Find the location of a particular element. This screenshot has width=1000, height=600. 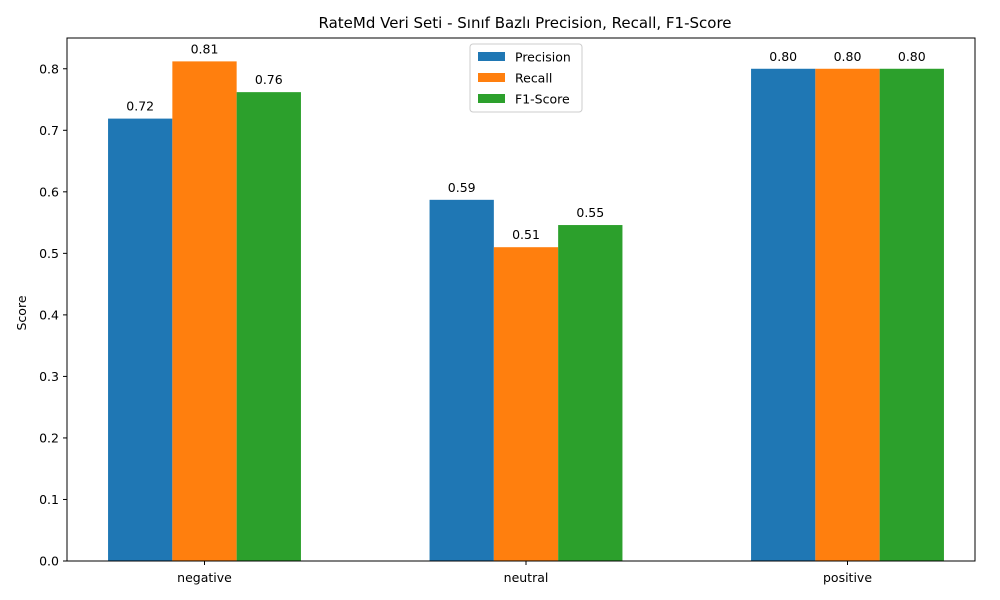

data-label: 0.72 is located at coordinates (140, 106).